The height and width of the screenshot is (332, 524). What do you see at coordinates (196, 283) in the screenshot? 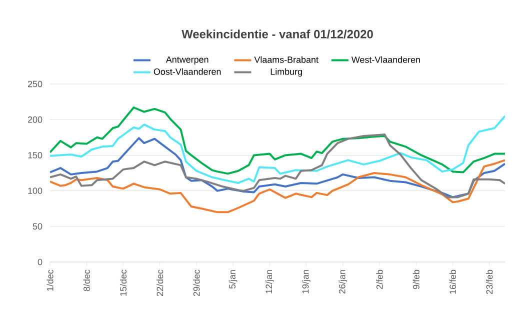
I see `x-tick-label: 29/dec` at bounding box center [196, 283].